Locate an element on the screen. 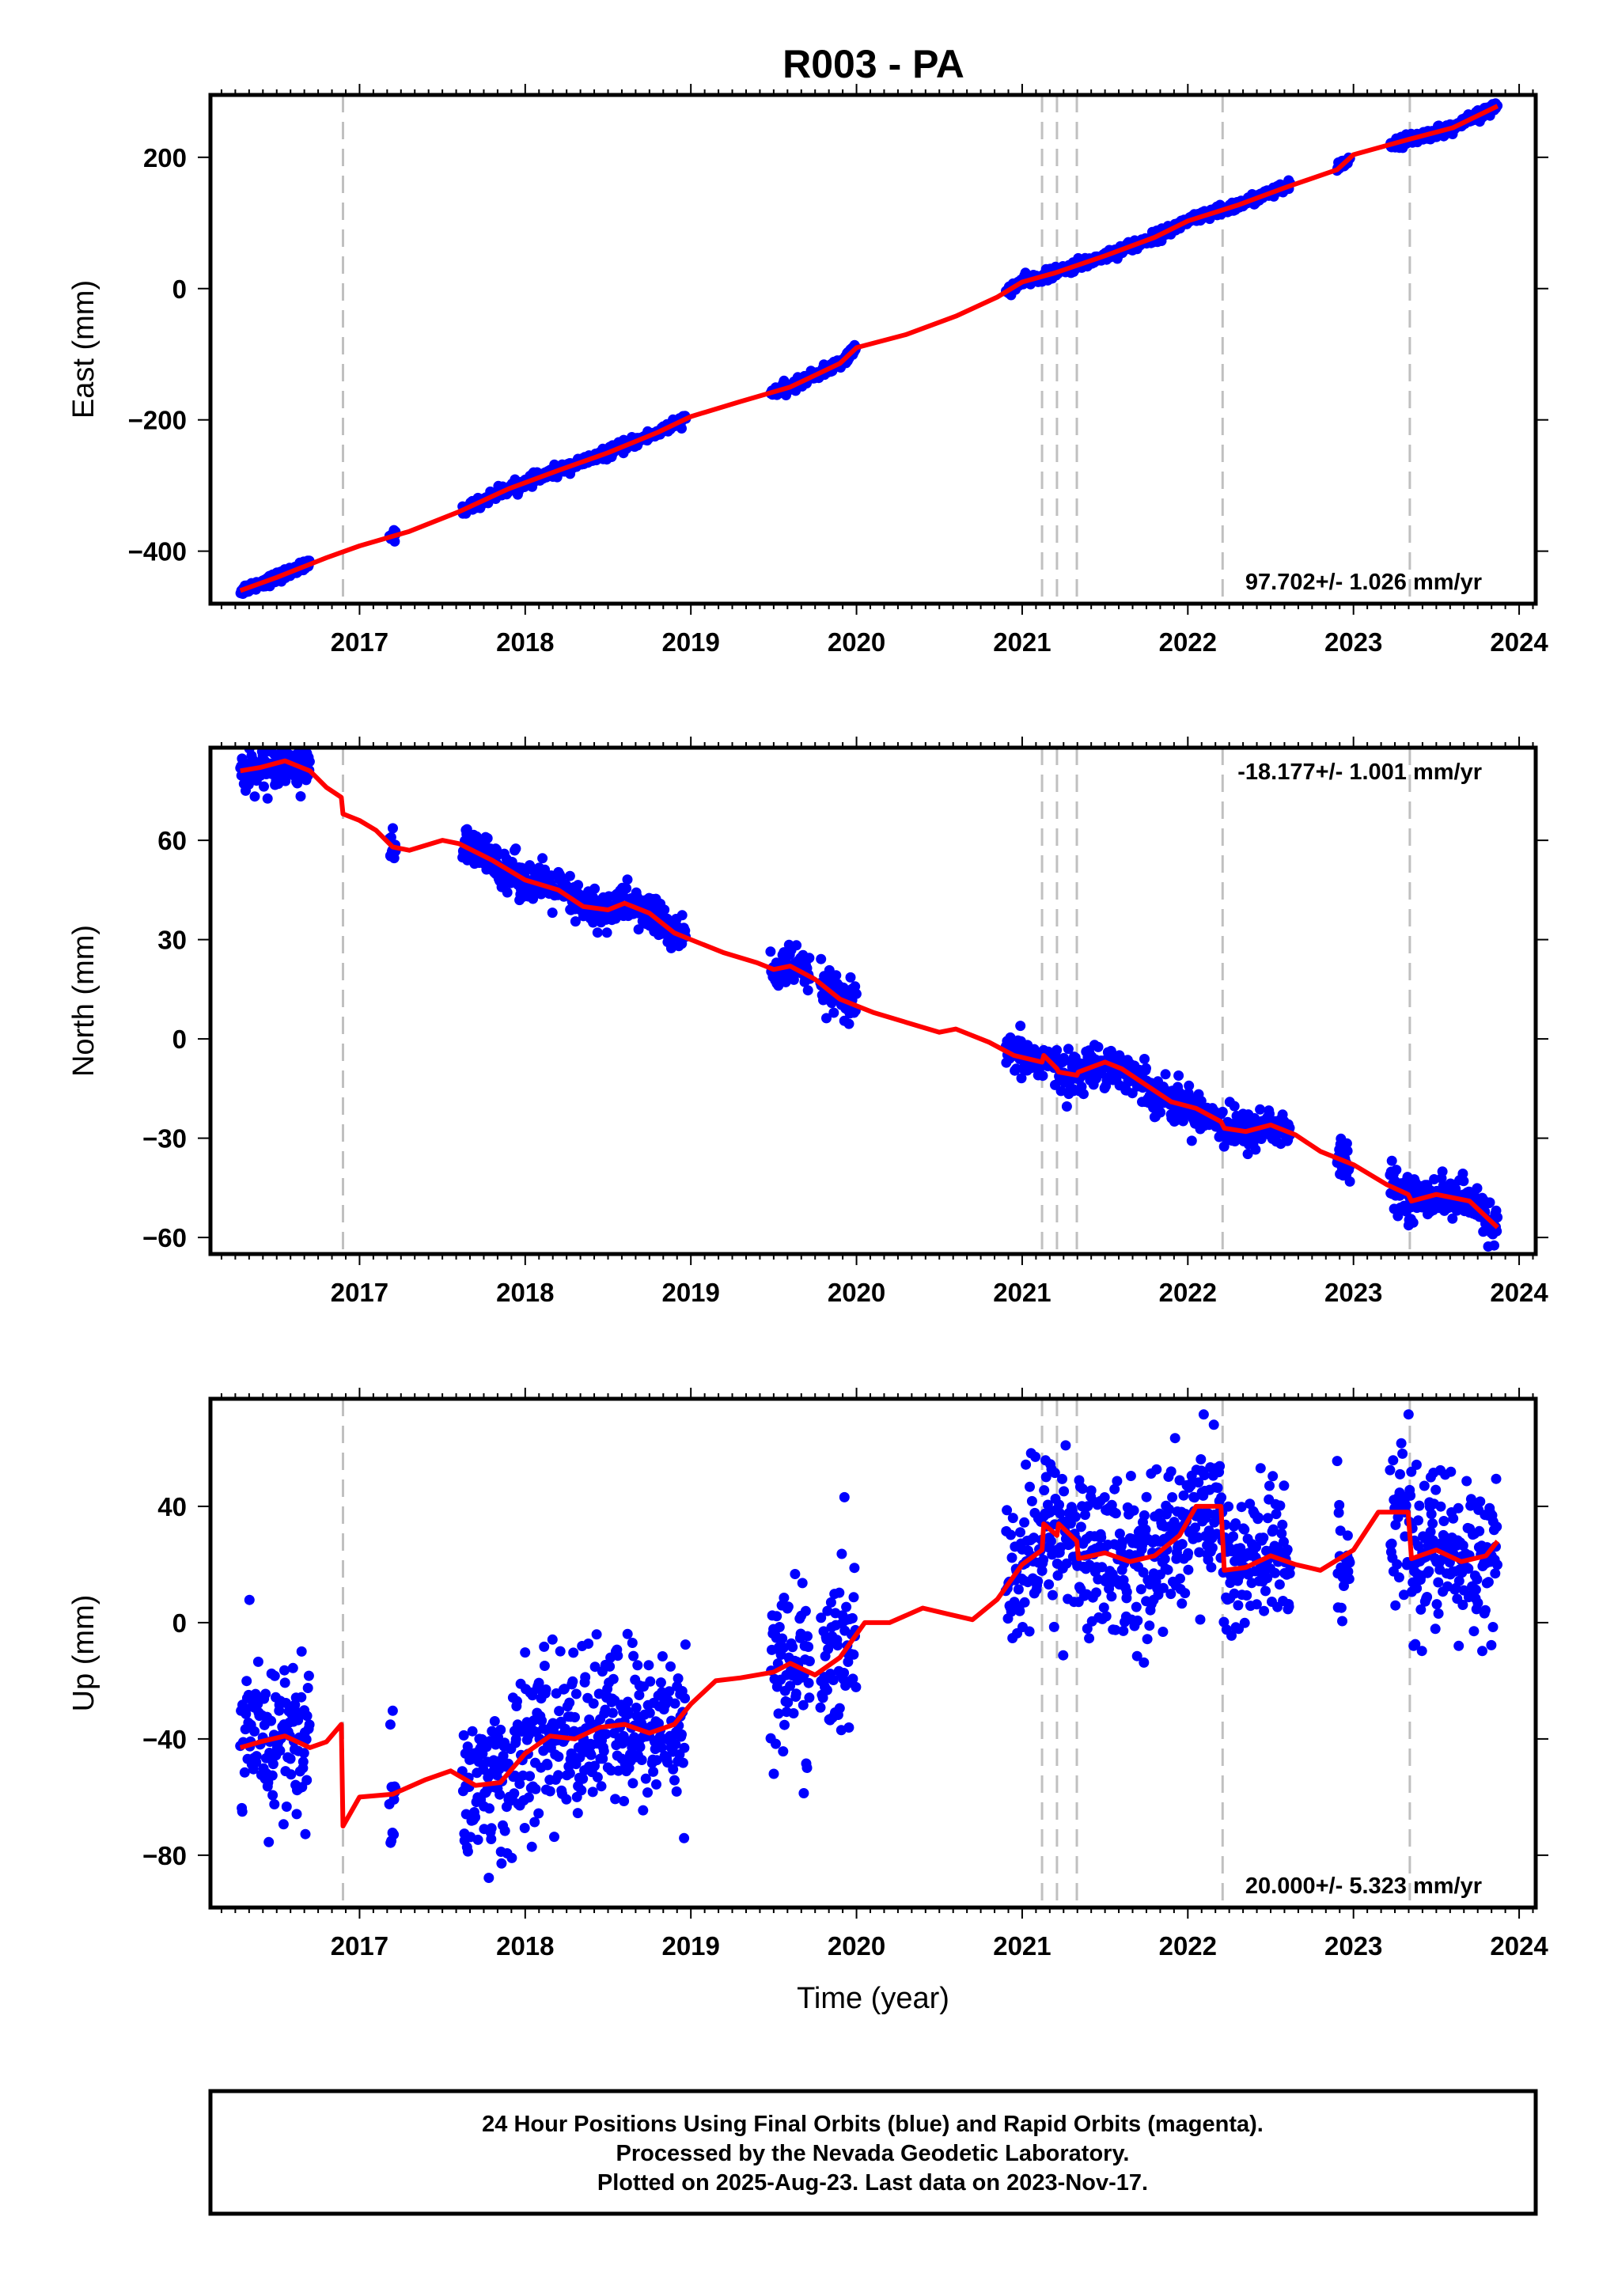 This screenshot has width=1599, height=2296. x-tick-label: 2017 is located at coordinates (359, 1292).